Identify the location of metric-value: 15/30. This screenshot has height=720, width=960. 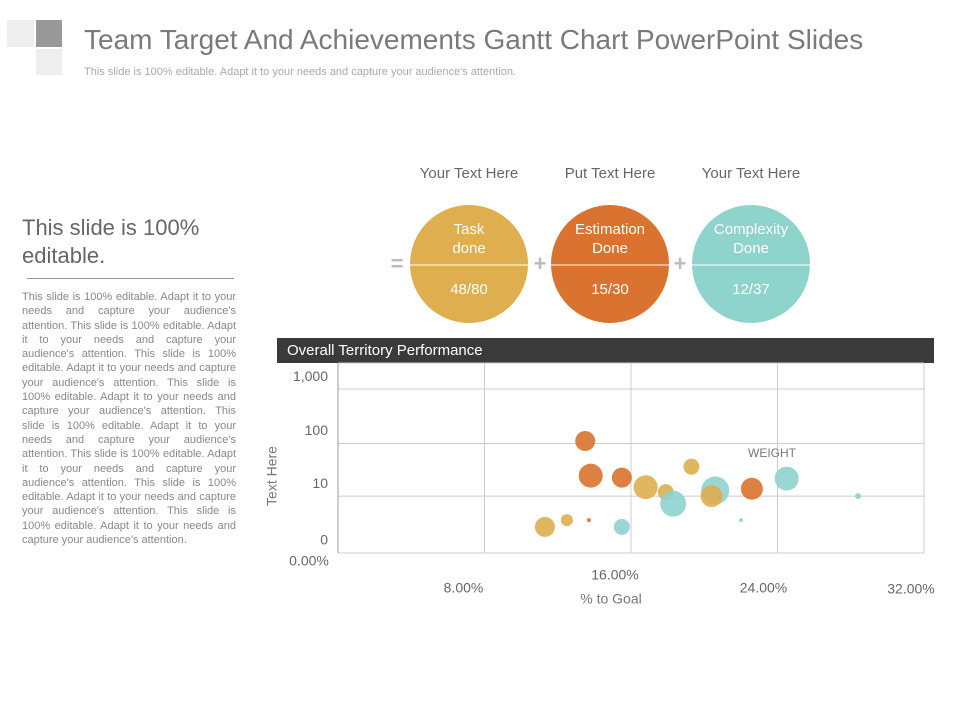
(610, 289).